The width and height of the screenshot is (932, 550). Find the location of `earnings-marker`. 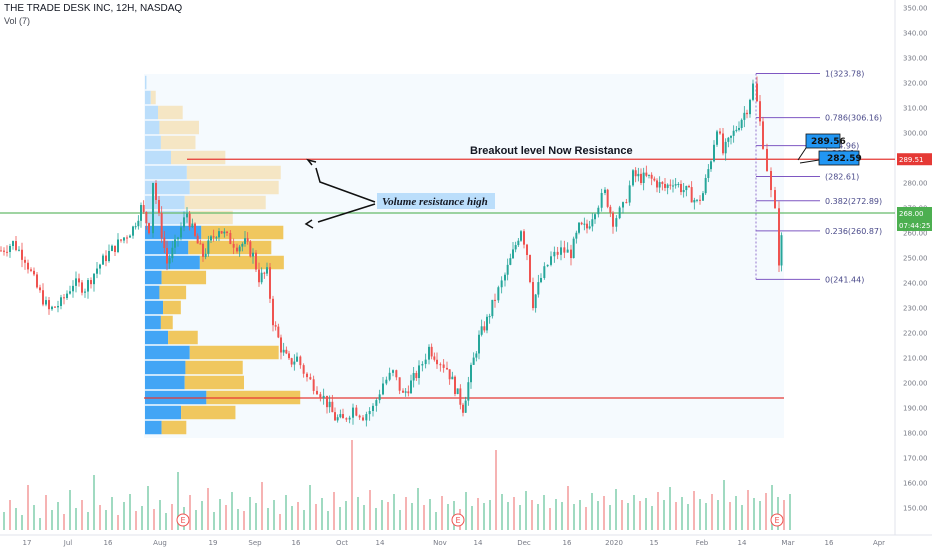

earnings-marker is located at coordinates (458, 520).